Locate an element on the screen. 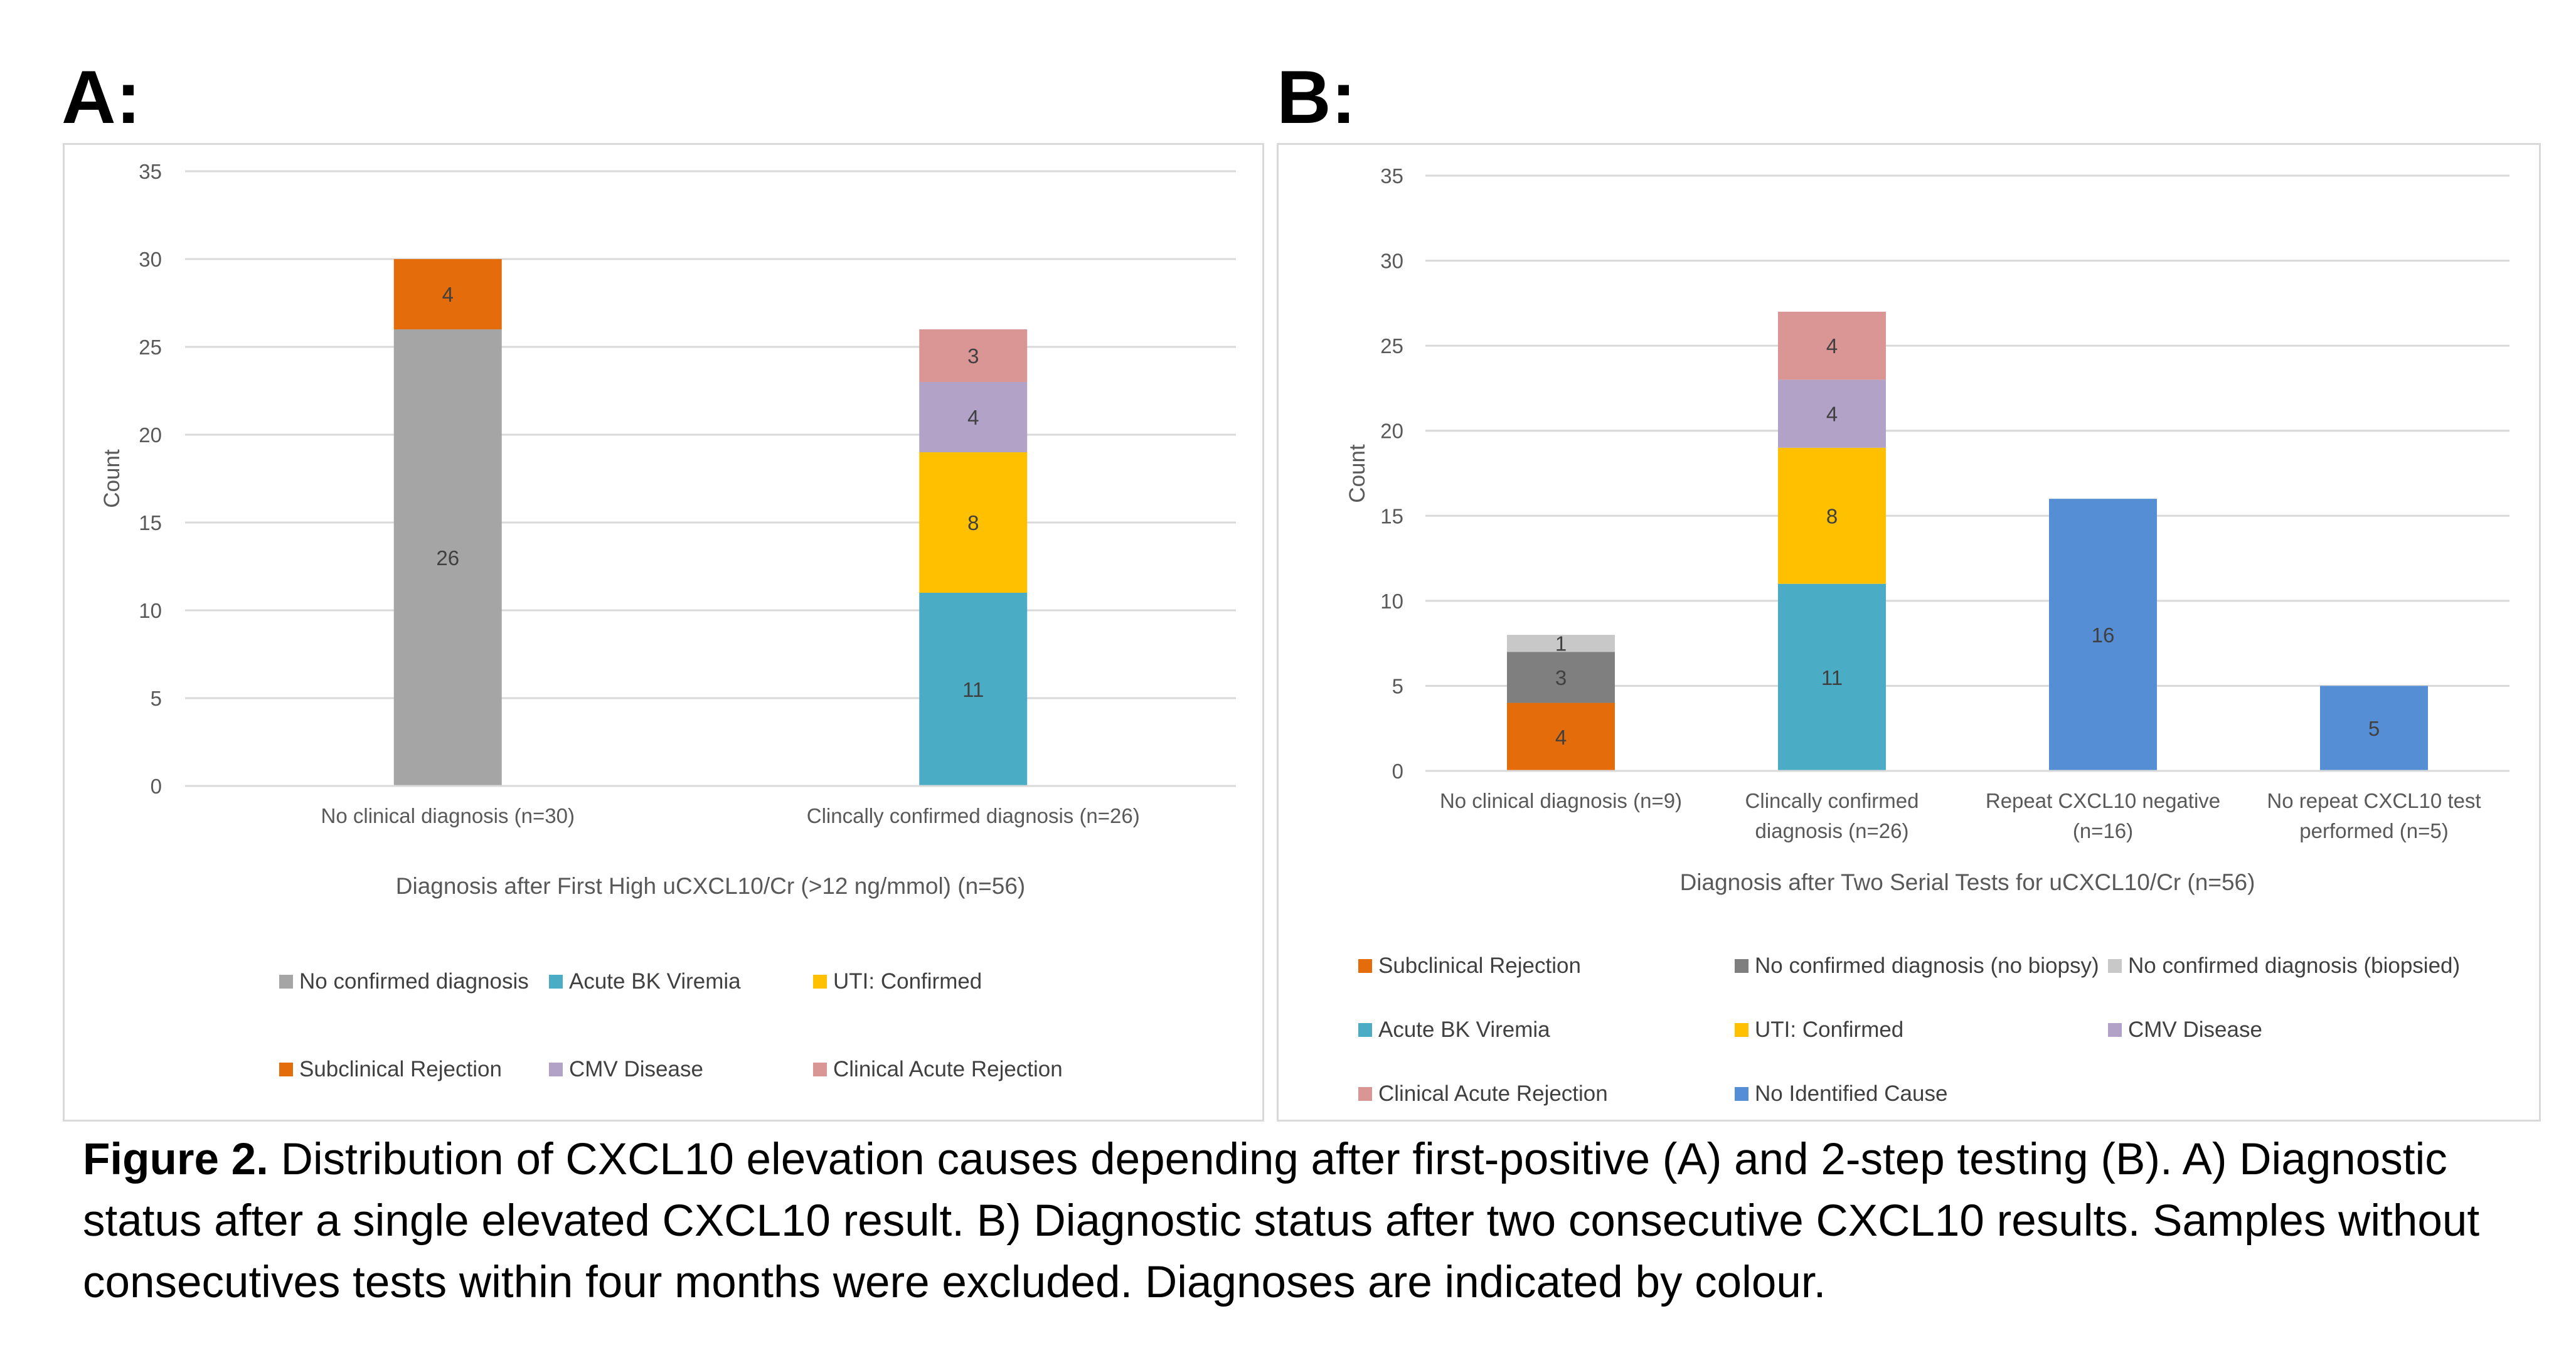 Image resolution: width=2576 pixels, height=1348 pixels. chart-b-data-label: 8 is located at coordinates (1832, 516).